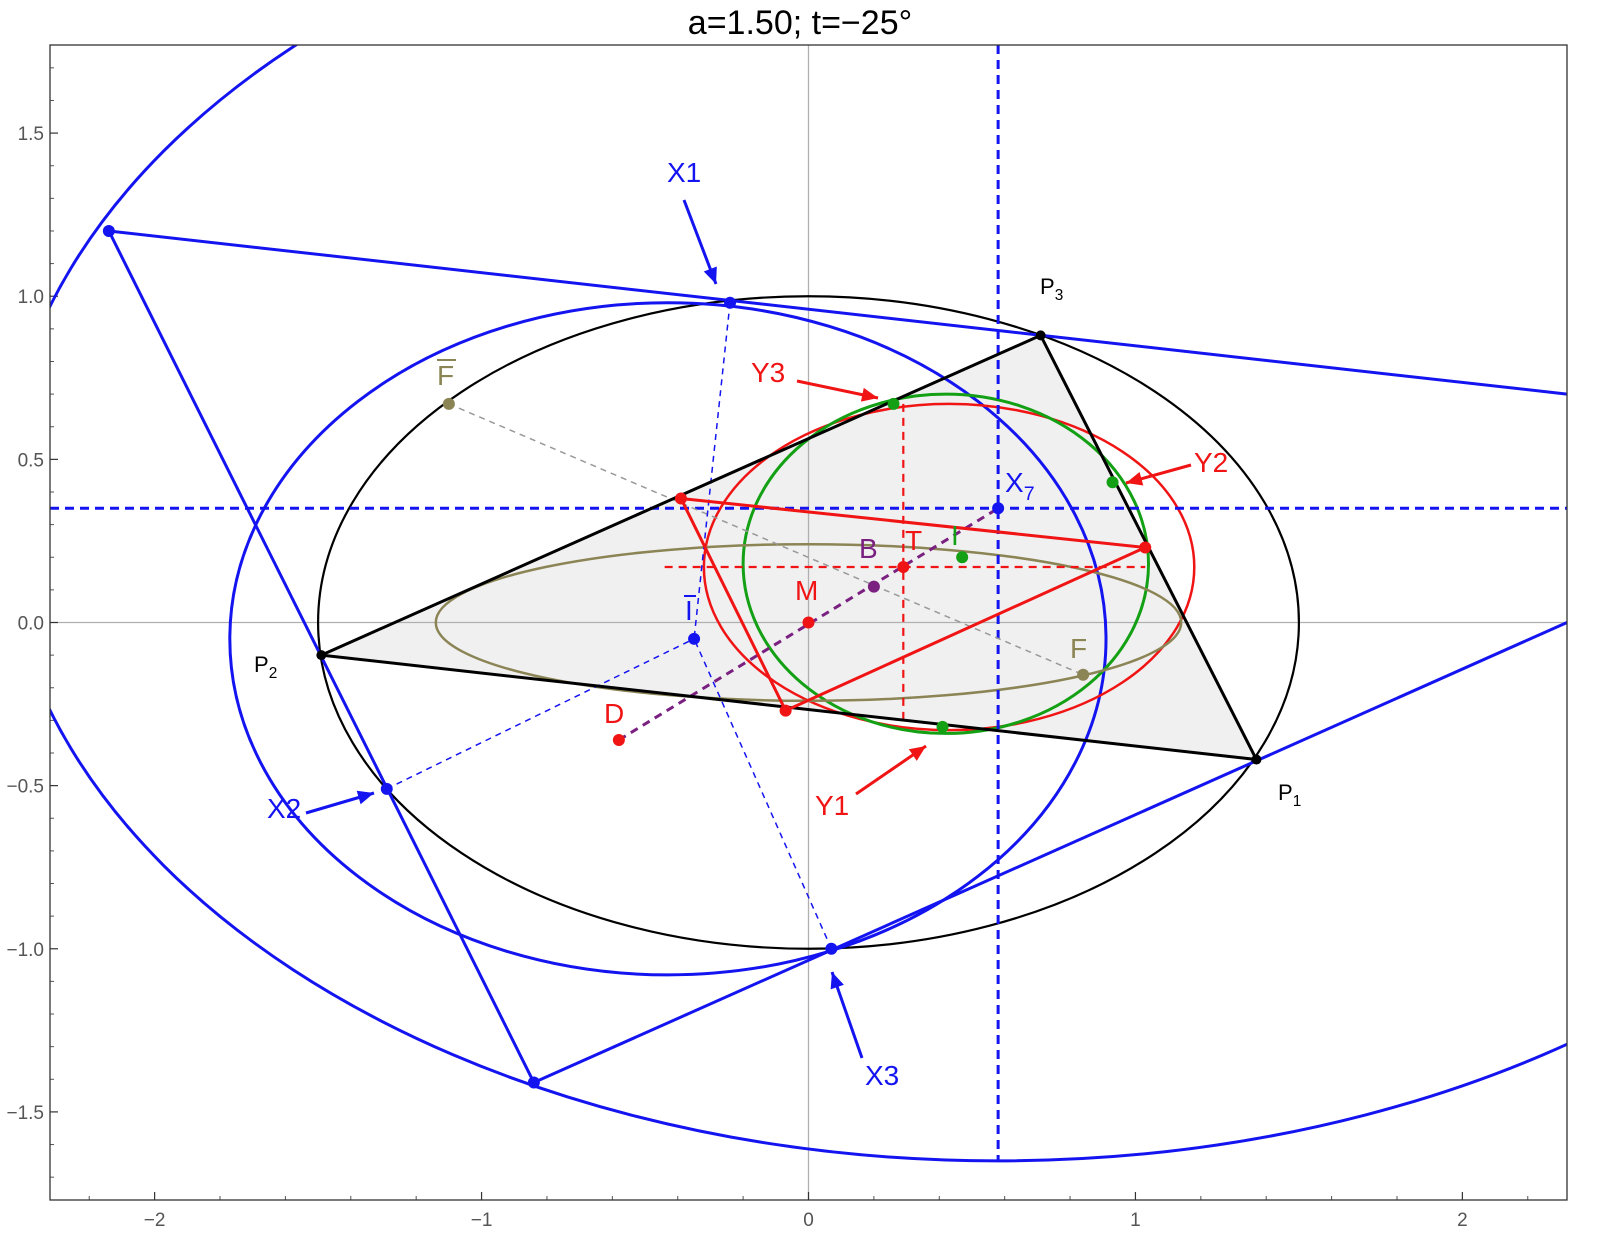  I want to click on blue-tangent-top, so click(838, 312).